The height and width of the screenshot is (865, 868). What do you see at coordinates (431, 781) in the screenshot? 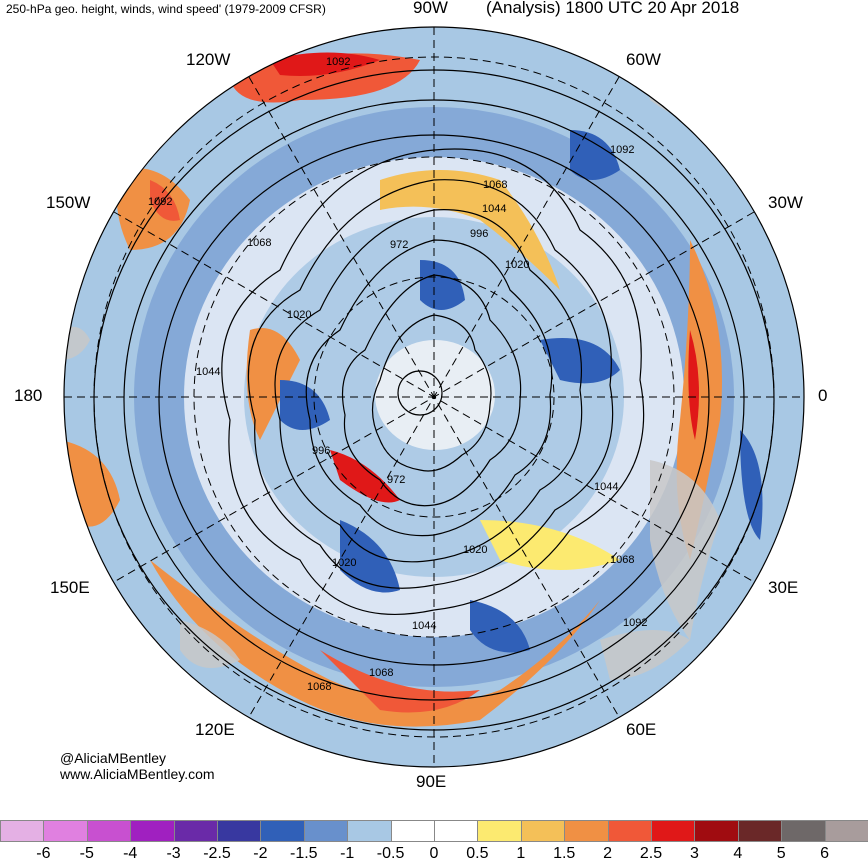
I see `lon-label-90e: 90E` at bounding box center [431, 781].